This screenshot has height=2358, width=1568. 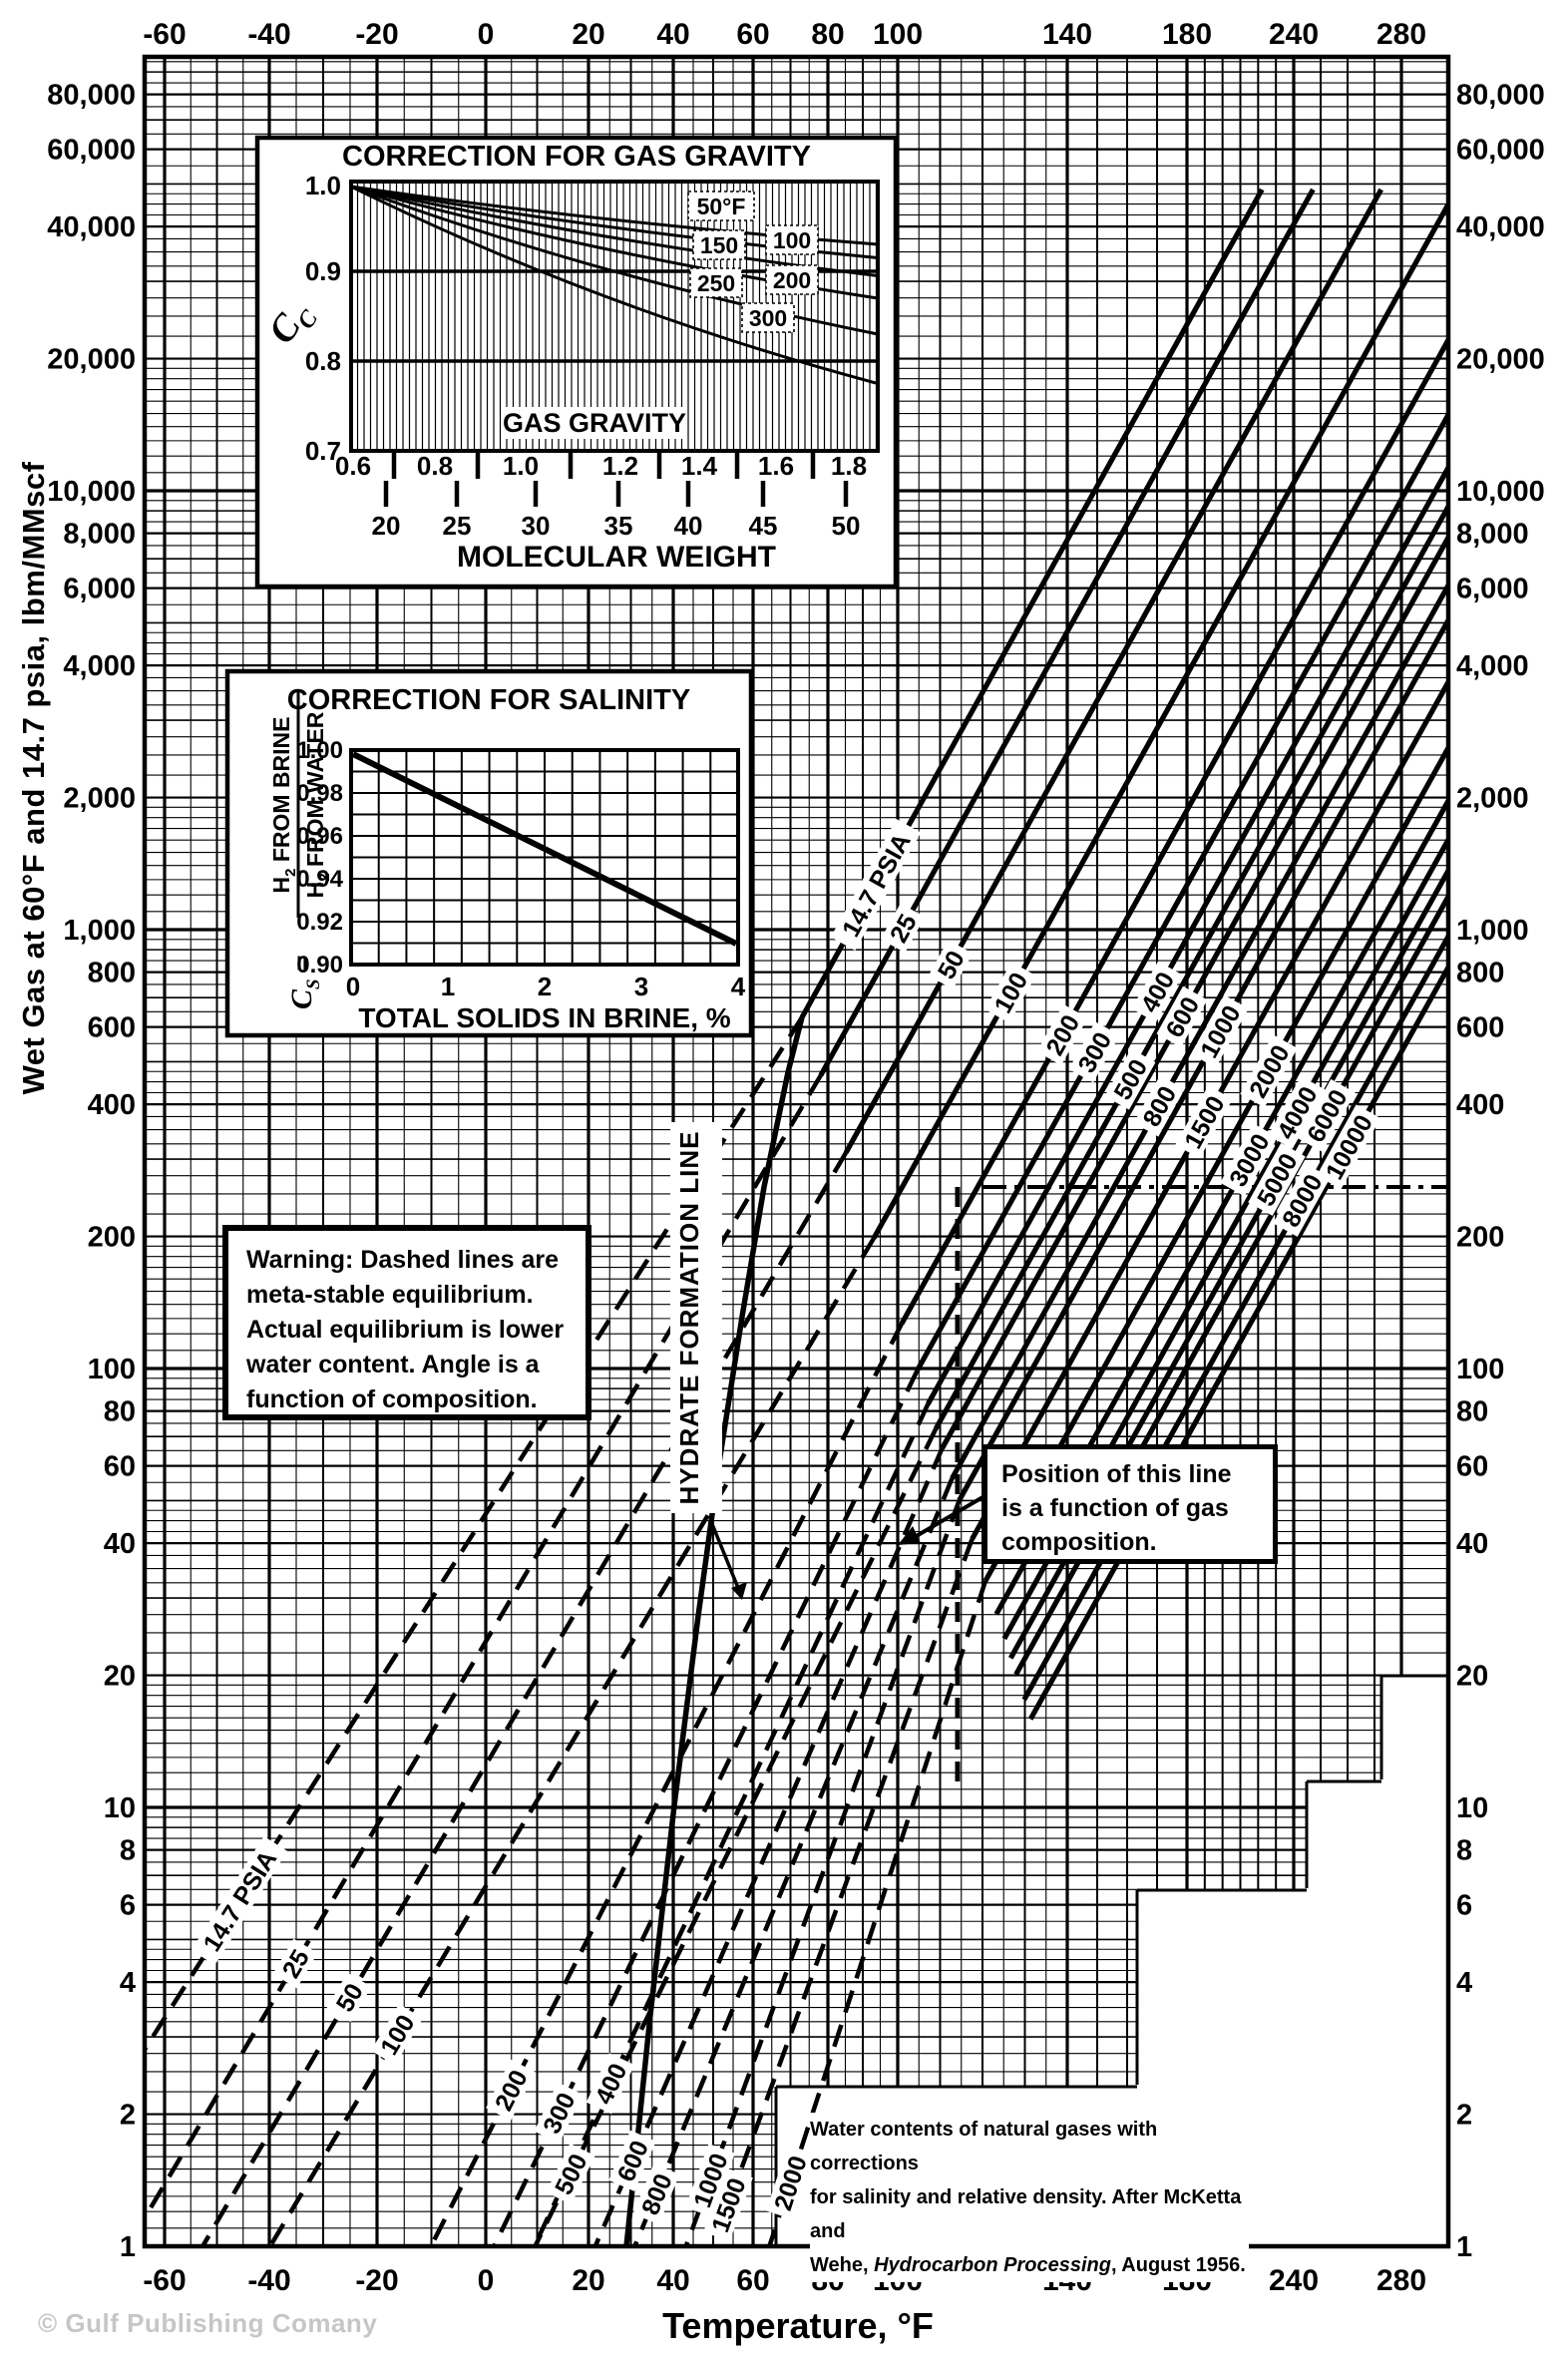 What do you see at coordinates (1472, 1467) in the screenshot?
I see `y-tick-right: 60` at bounding box center [1472, 1467].